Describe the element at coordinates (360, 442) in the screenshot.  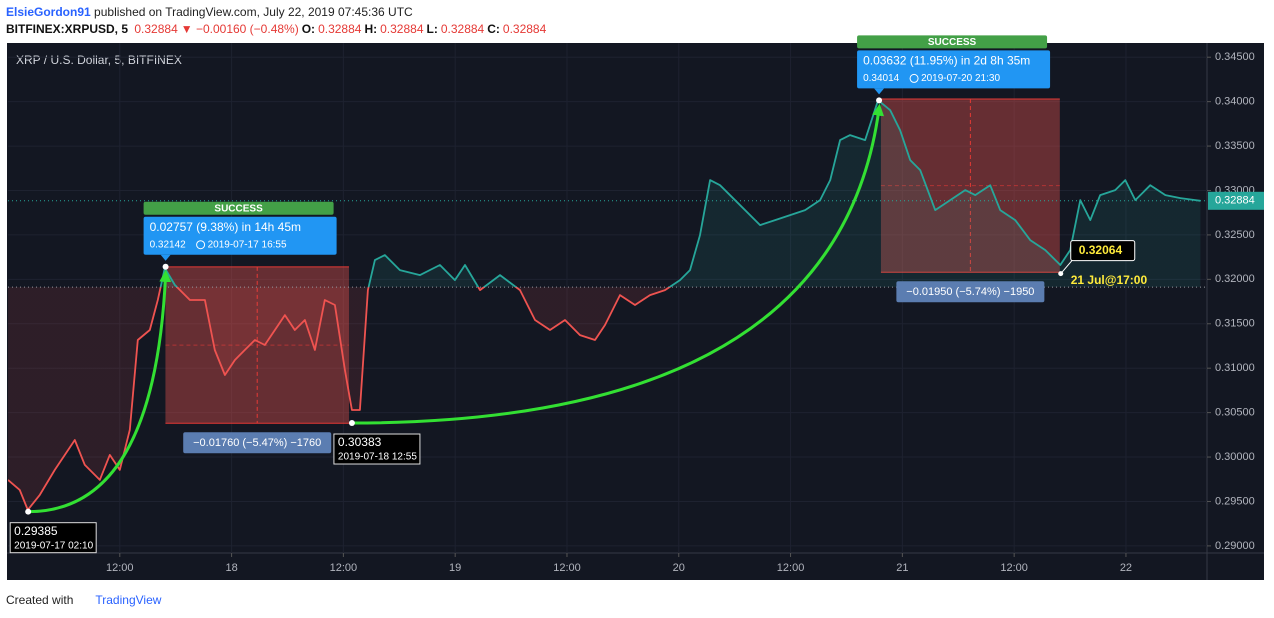
I see `start-price: 0.30383` at that location.